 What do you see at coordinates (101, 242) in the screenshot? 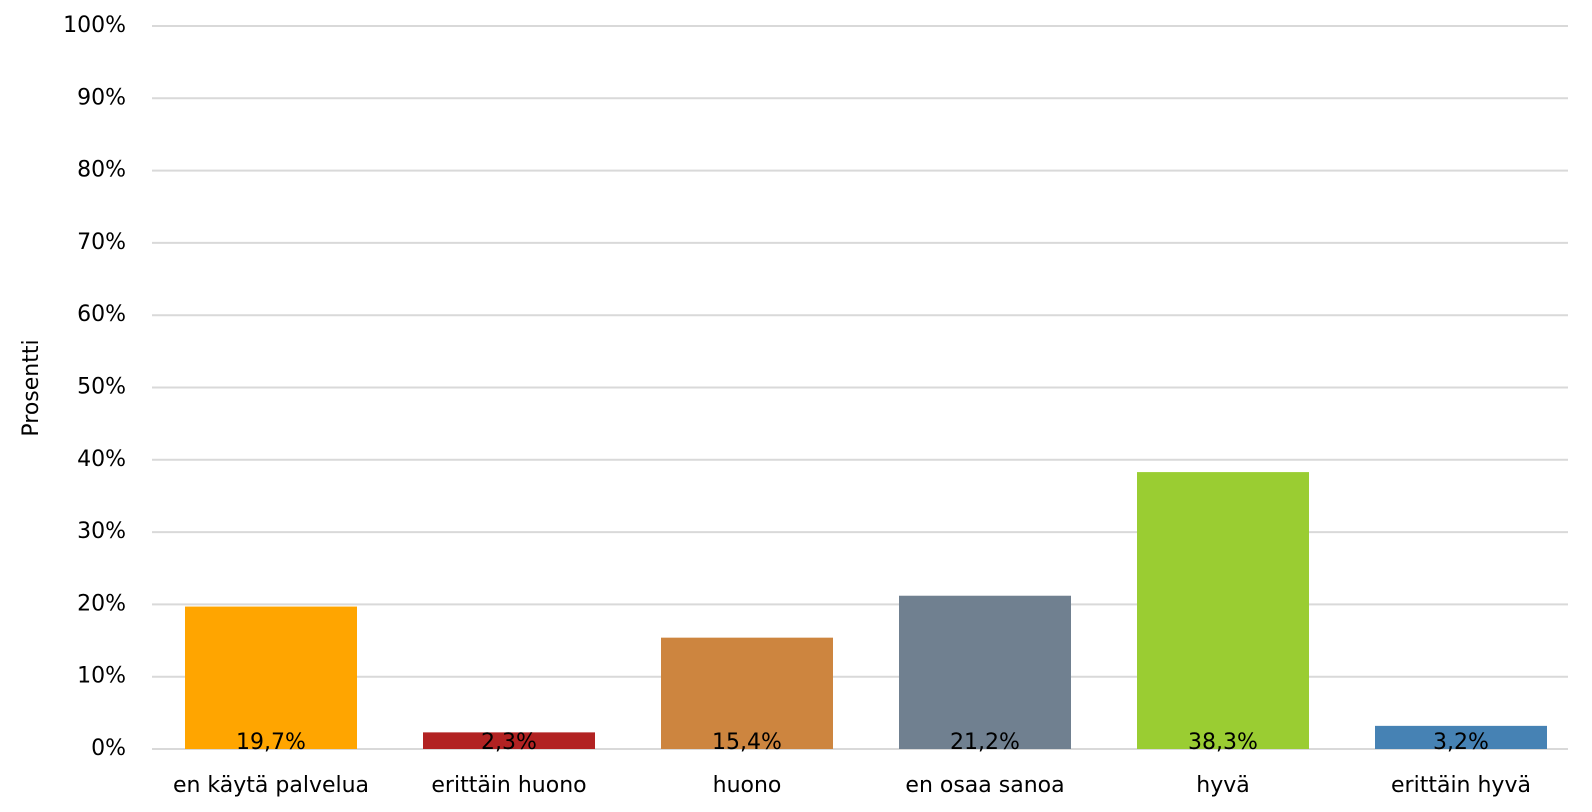
I see `y-tick-label: 70%` at bounding box center [101, 242].